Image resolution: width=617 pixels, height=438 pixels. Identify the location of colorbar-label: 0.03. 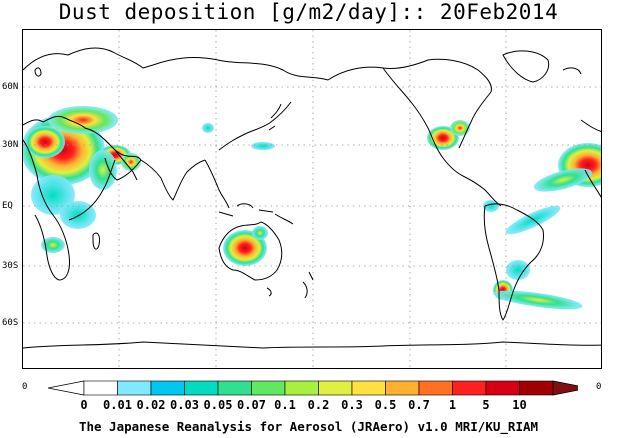
(184, 405).